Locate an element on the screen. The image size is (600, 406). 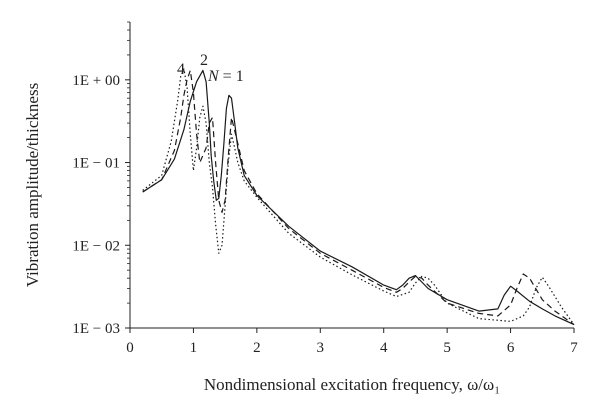
x-tick-label: 0 is located at coordinates (130, 348).